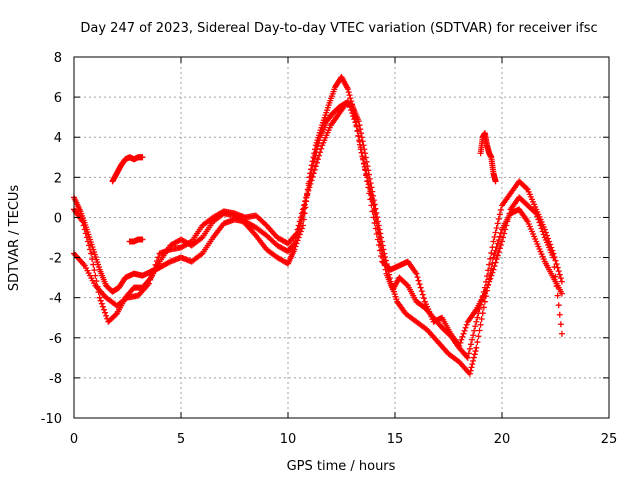 This screenshot has width=640, height=480. I want to click on x-tick-label: 20, so click(502, 439).